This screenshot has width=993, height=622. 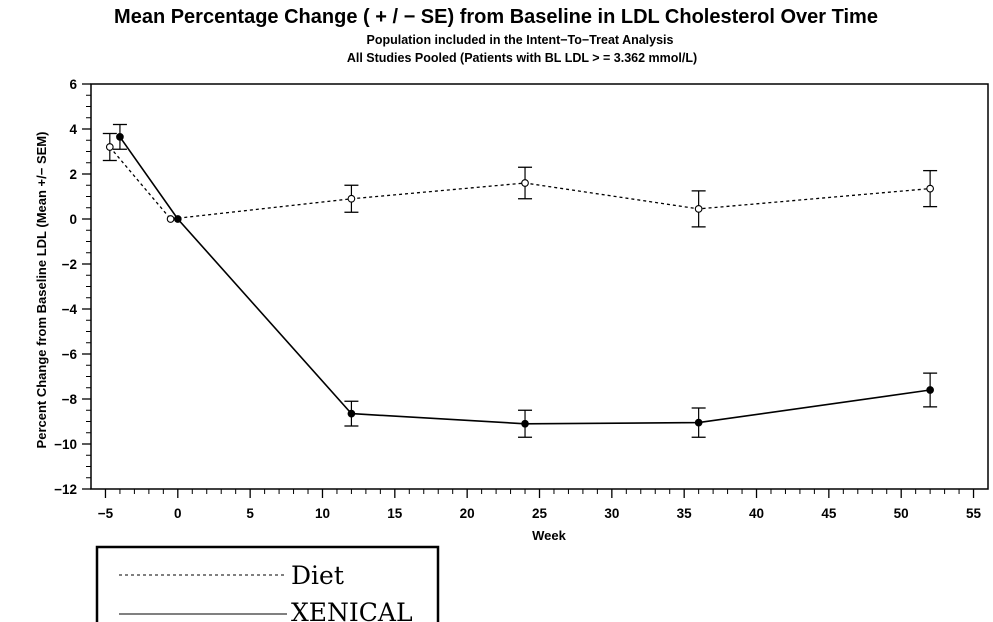 What do you see at coordinates (69, 264) in the screenshot?
I see `y-tick-label: −2` at bounding box center [69, 264].